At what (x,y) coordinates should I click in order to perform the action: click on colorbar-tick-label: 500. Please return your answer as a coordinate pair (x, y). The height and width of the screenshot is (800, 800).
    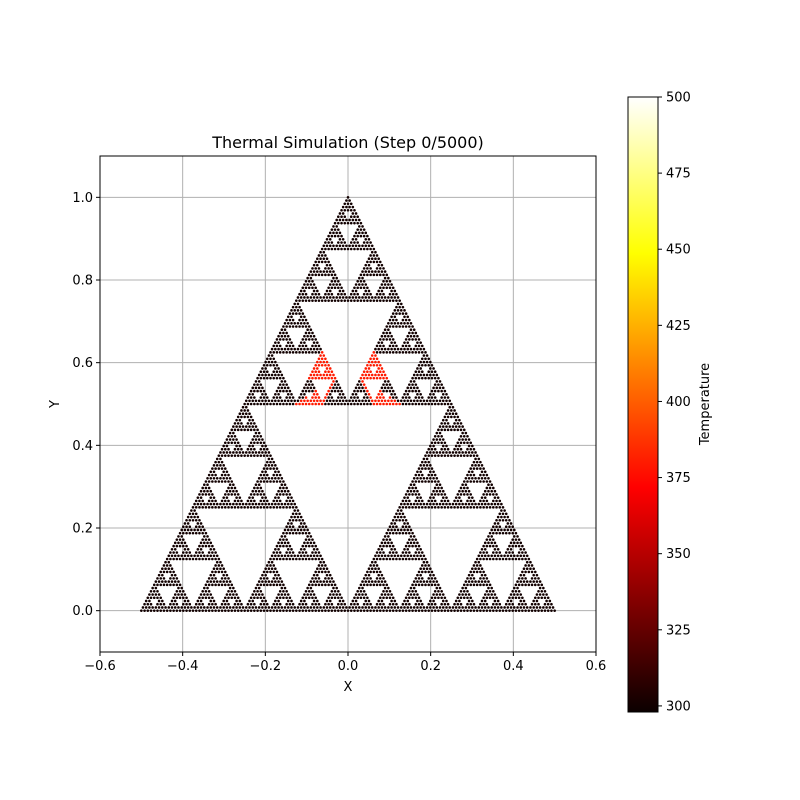
    Looking at the image, I should click on (678, 98).